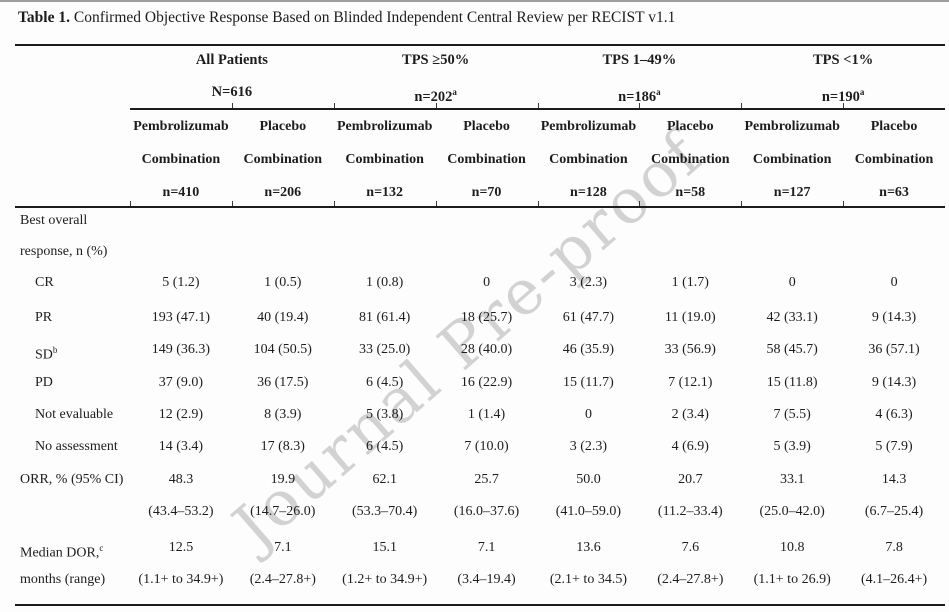  I want to click on rule-top, so click(480, 45).